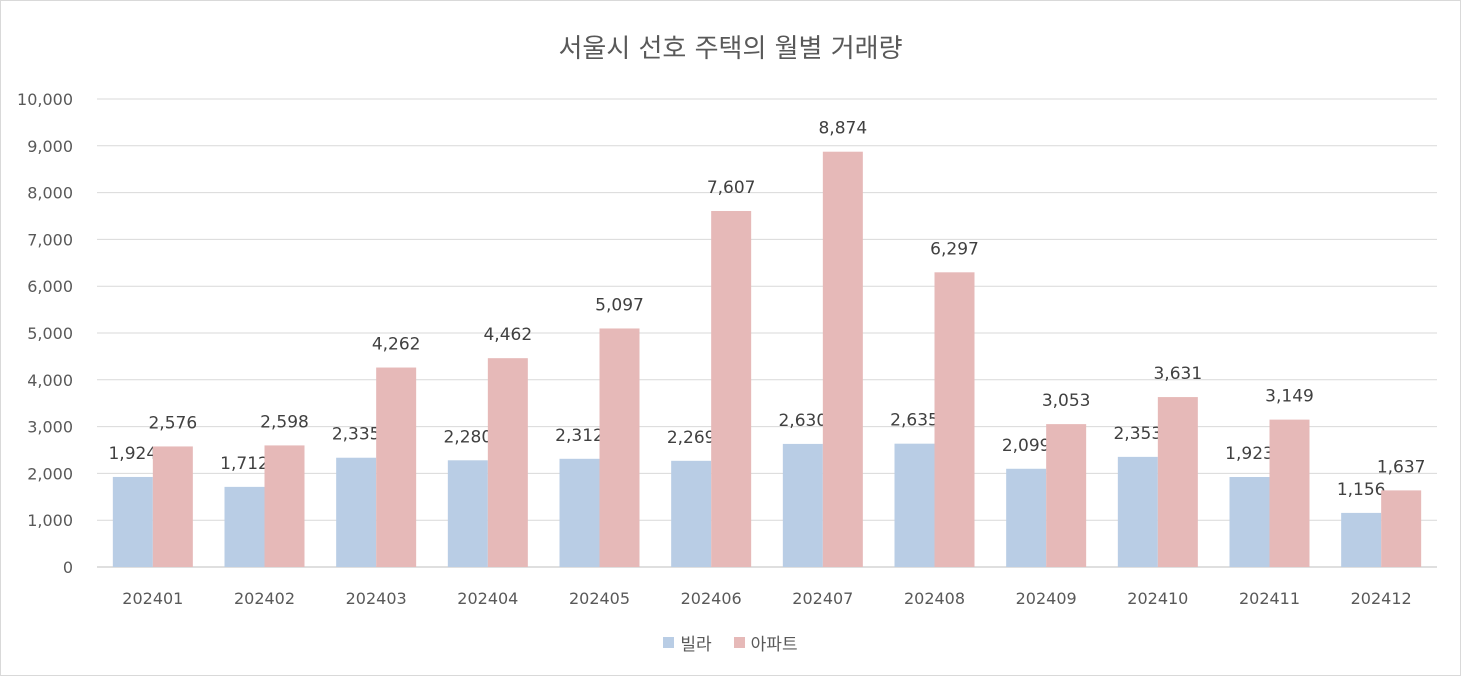 The width and height of the screenshot is (1461, 676). What do you see at coordinates (376, 598) in the screenshot?
I see `x-tick-label: 202403` at bounding box center [376, 598].